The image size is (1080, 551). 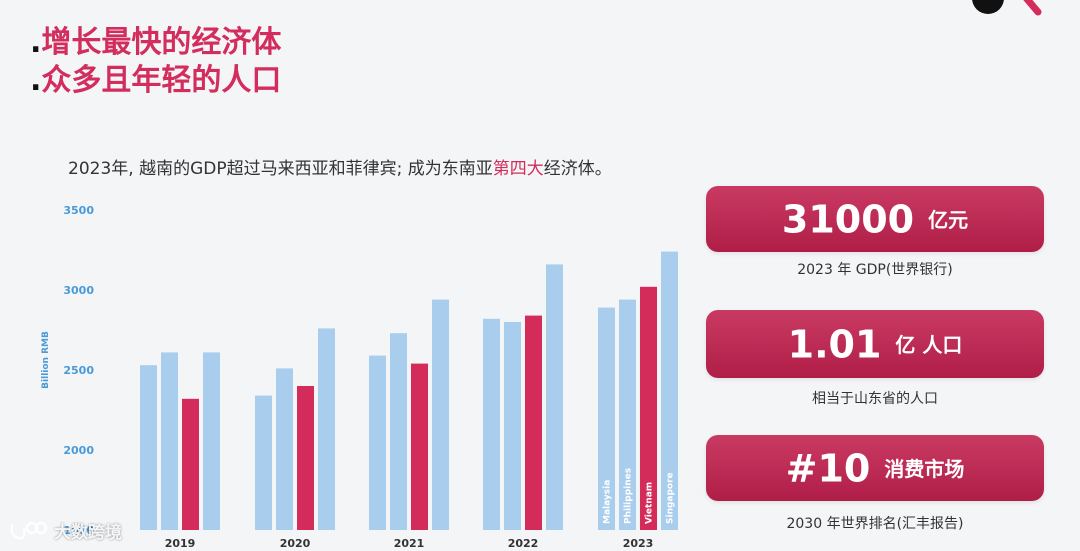 What do you see at coordinates (512, 426) in the screenshot?
I see `bar-philippines-2022` at bounding box center [512, 426].